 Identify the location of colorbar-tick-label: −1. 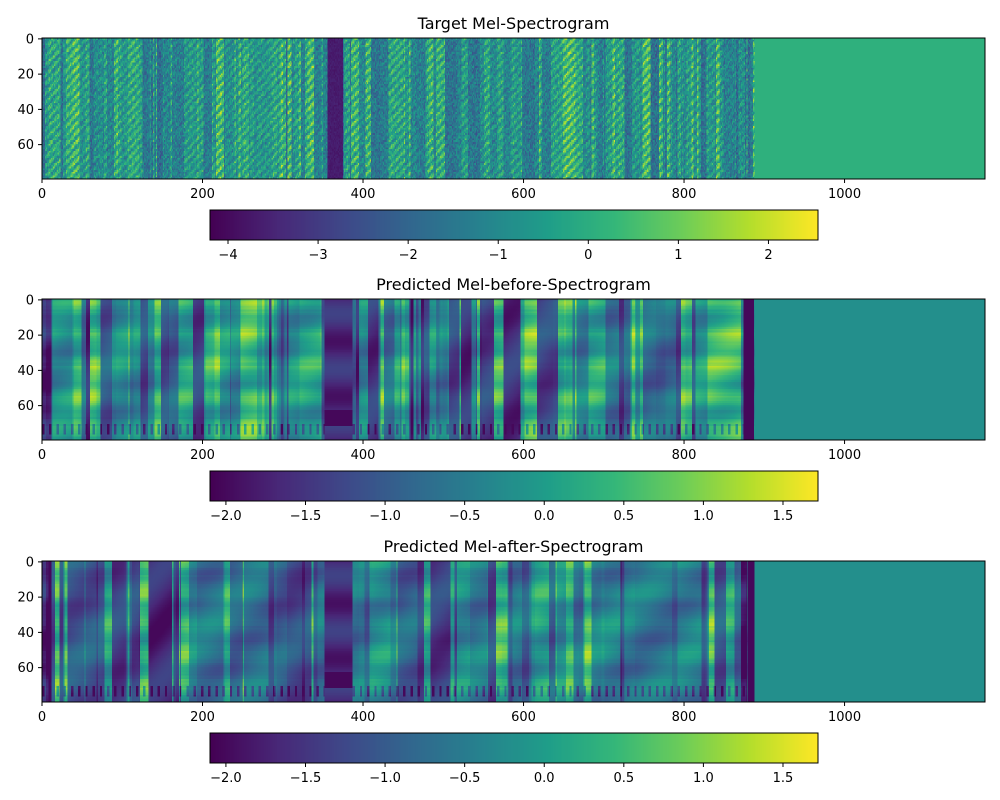
(498, 255).